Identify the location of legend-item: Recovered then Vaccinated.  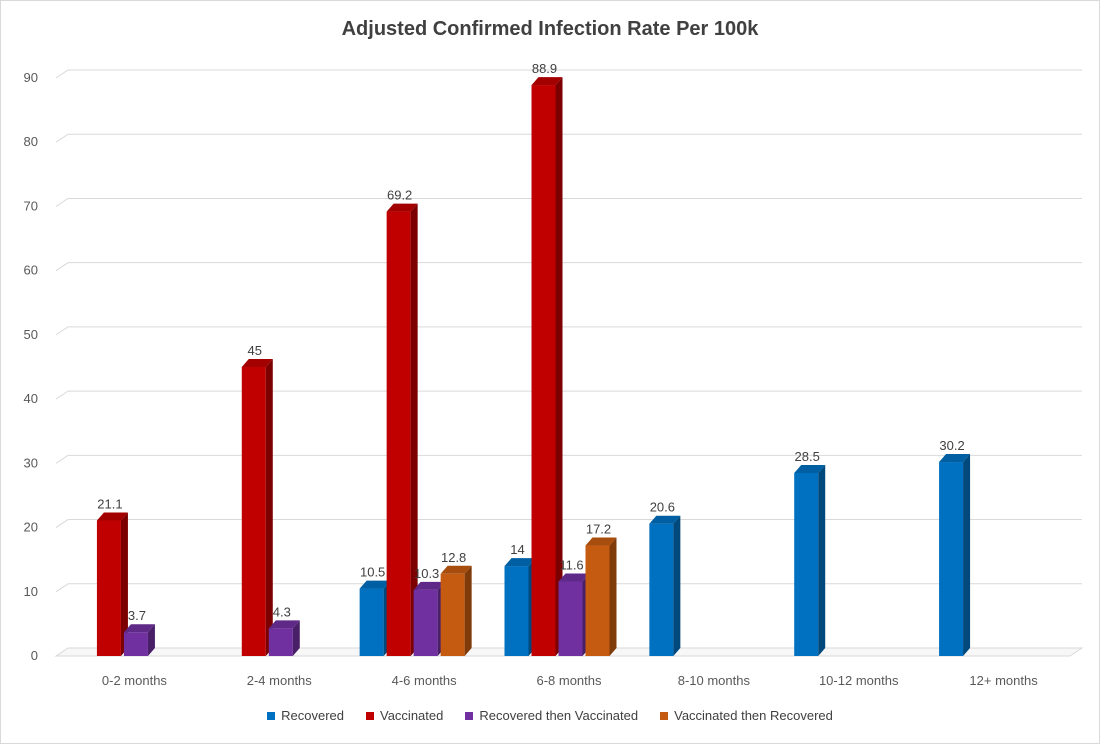
(551, 715).